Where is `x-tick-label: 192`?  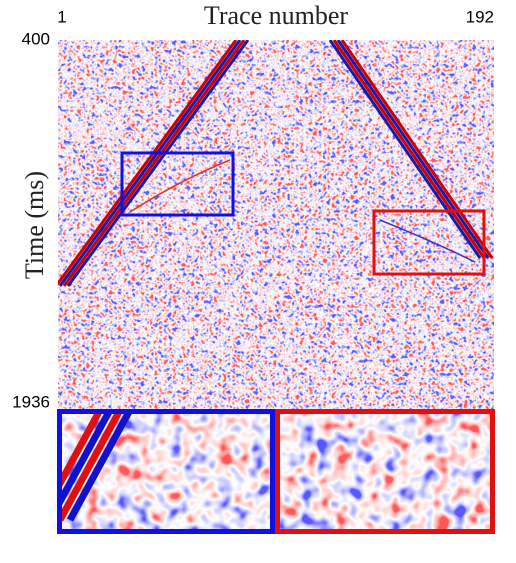
x-tick-label: 192 is located at coordinates (480, 16).